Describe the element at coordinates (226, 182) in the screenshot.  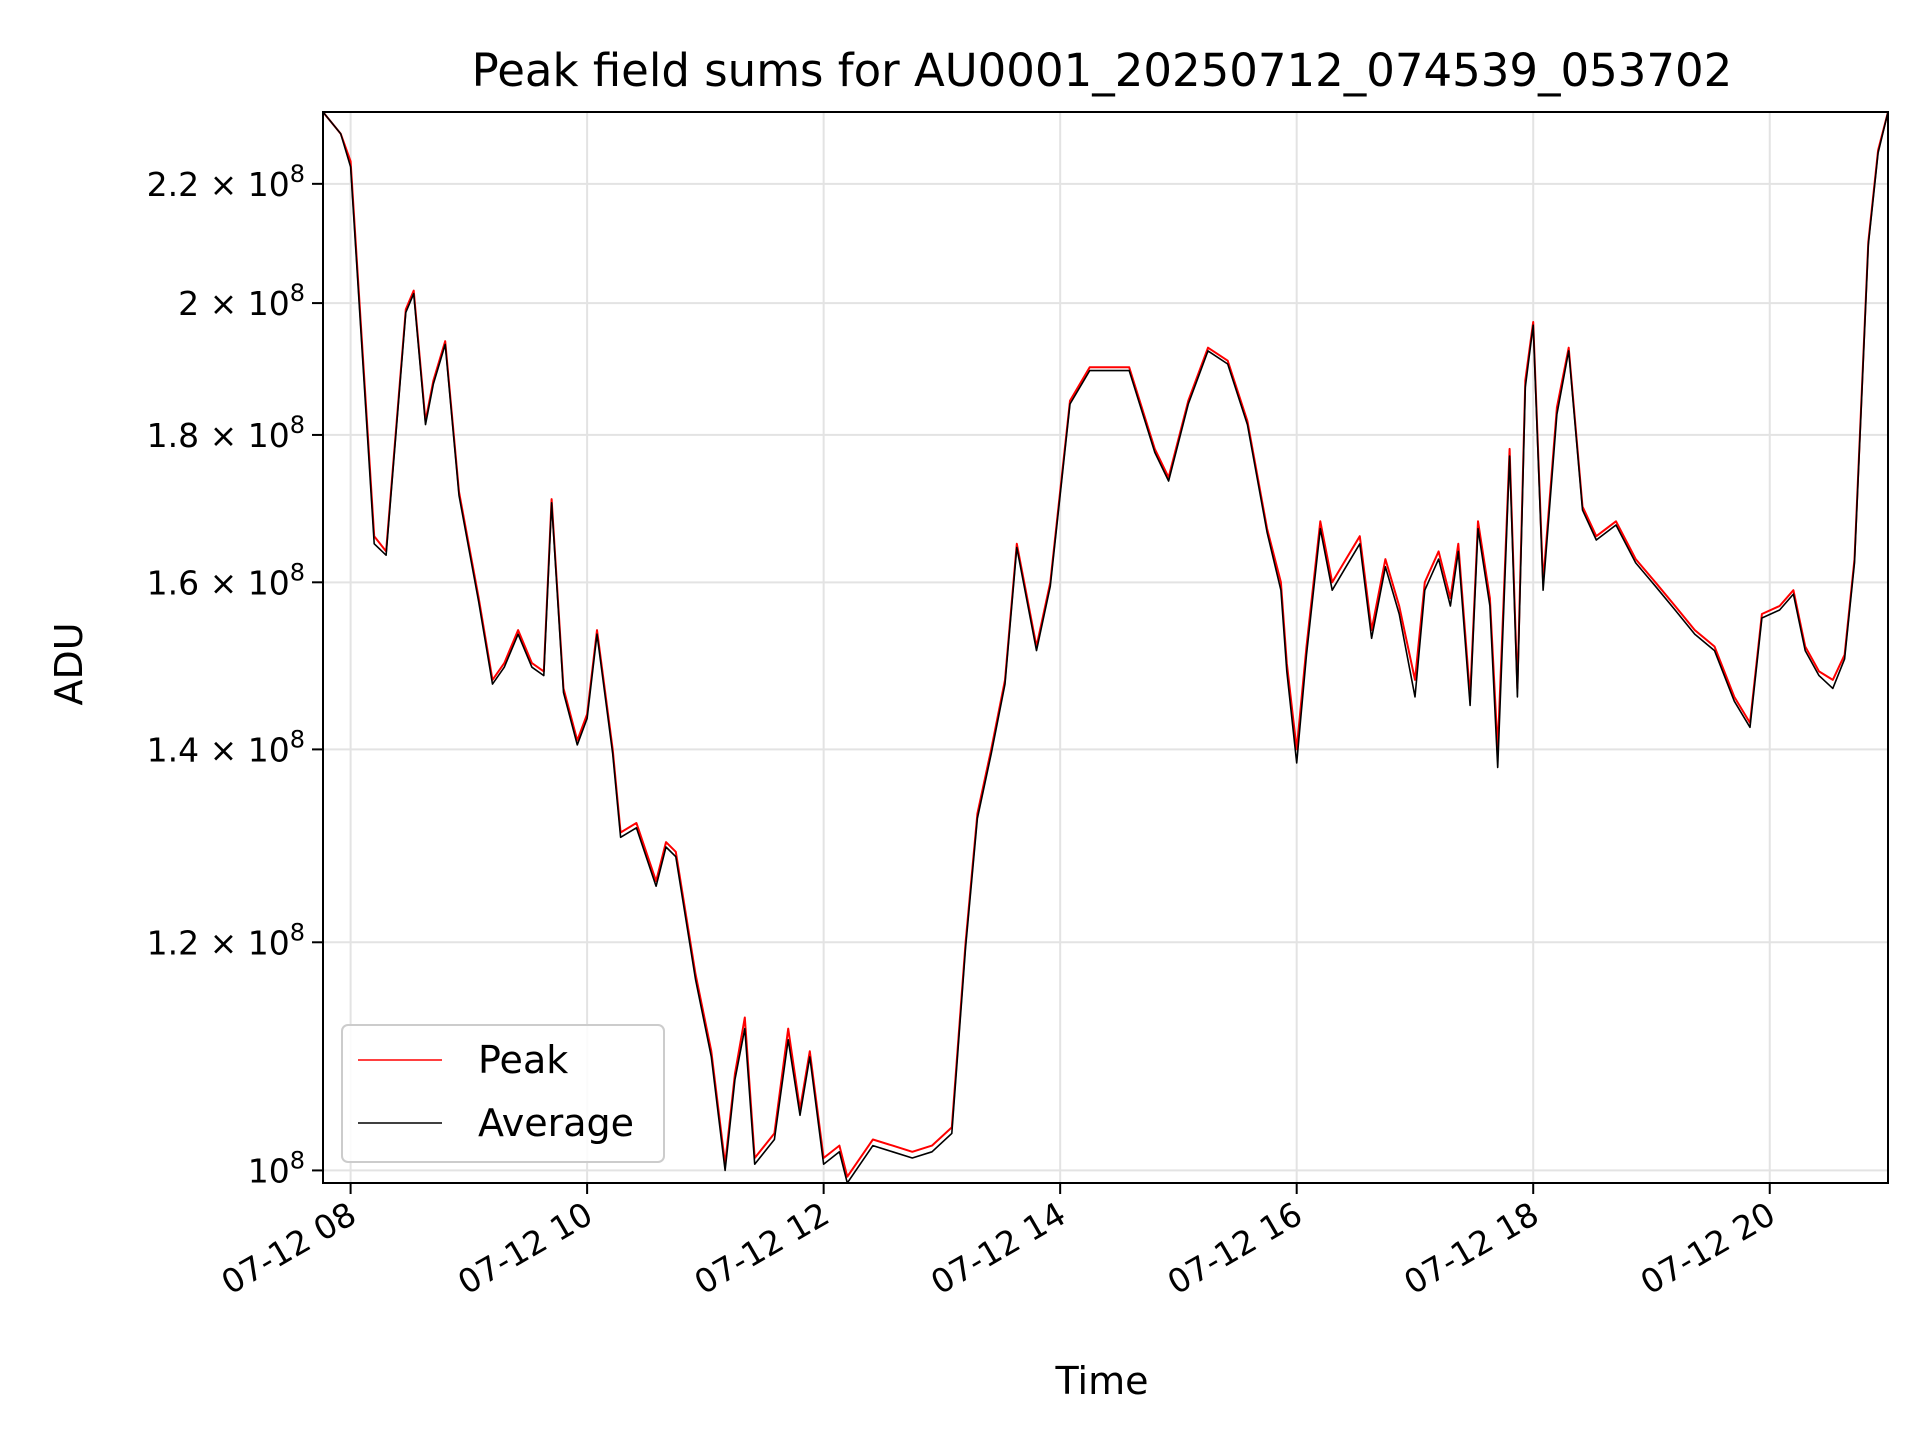
I see `y-tick-label: 2.2 × 108` at that location.